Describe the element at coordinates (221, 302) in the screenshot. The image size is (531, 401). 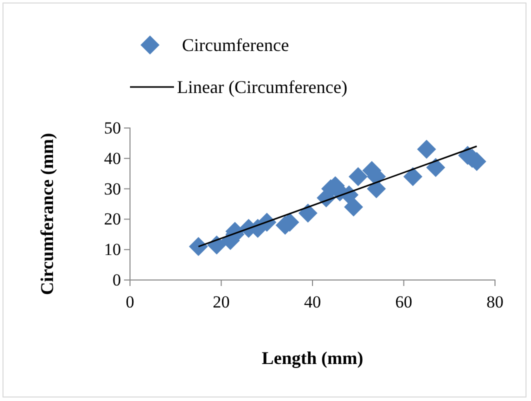
I see `x-tick-label: 20` at that location.